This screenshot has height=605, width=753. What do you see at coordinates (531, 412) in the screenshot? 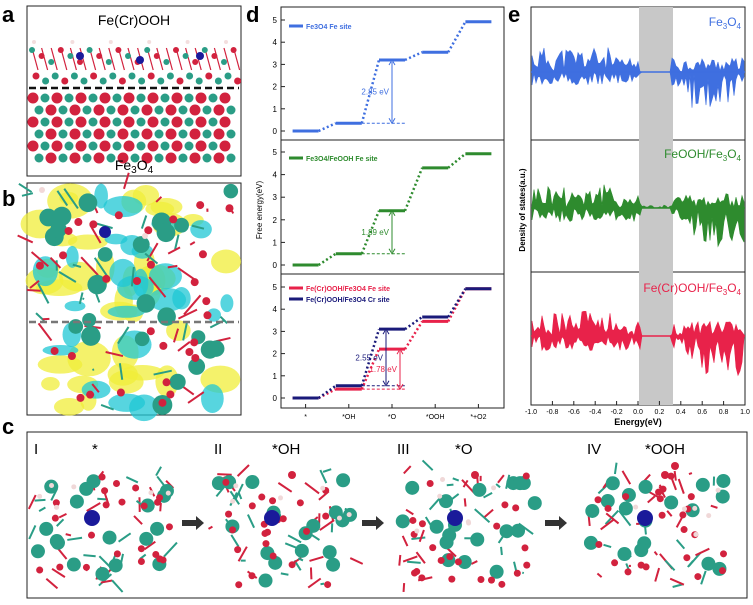
I see `e-xtick: -1.0` at bounding box center [531, 412].